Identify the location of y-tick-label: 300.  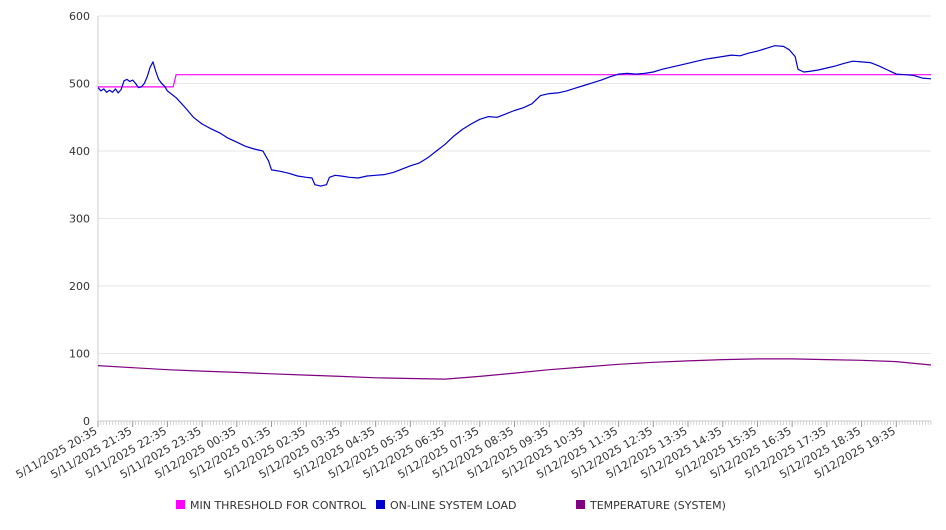
(79, 219).